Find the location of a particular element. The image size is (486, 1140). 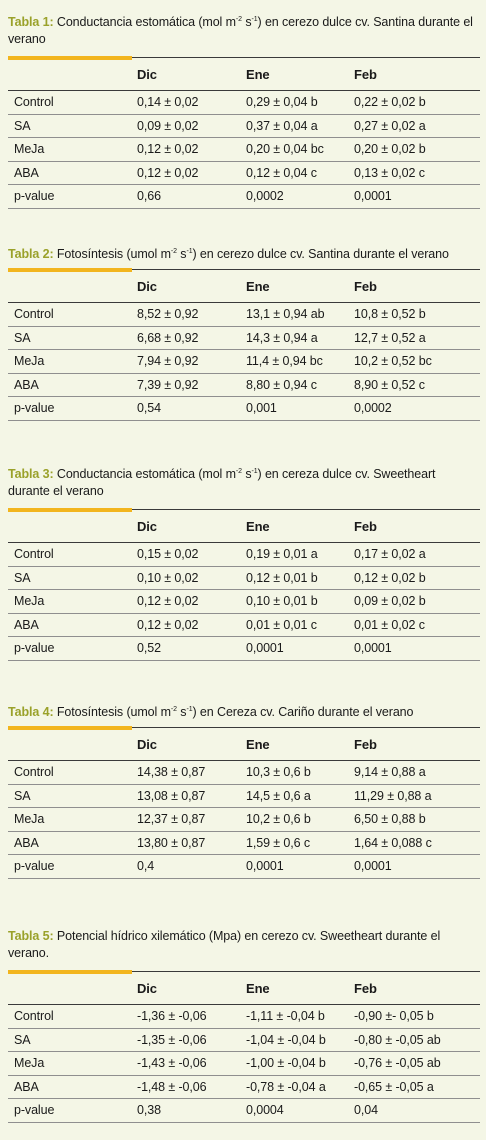

caption-text: Conductancia estomática (mol m is located at coordinates (144, 22).